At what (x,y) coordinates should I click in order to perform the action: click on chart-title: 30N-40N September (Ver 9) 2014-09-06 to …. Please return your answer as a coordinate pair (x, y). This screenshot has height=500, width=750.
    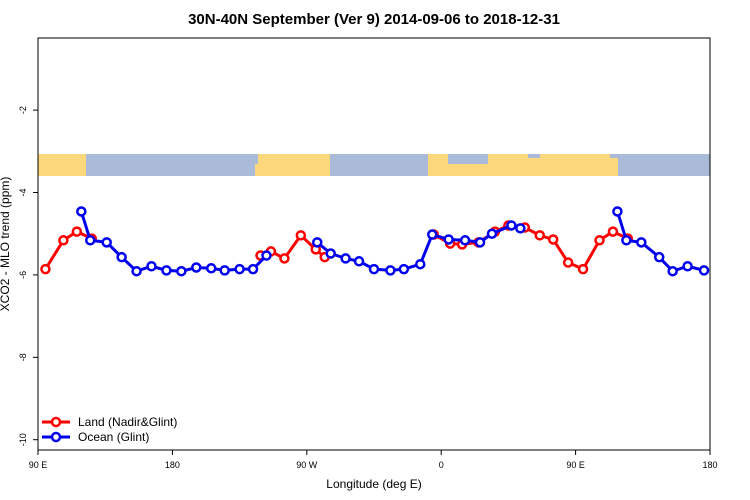
    Looking at the image, I should click on (374, 19).